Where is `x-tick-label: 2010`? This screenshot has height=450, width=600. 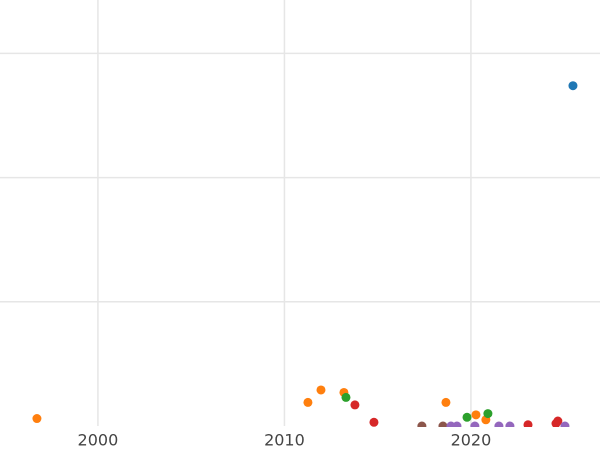
x-tick-label: 2010 is located at coordinates (284, 440).